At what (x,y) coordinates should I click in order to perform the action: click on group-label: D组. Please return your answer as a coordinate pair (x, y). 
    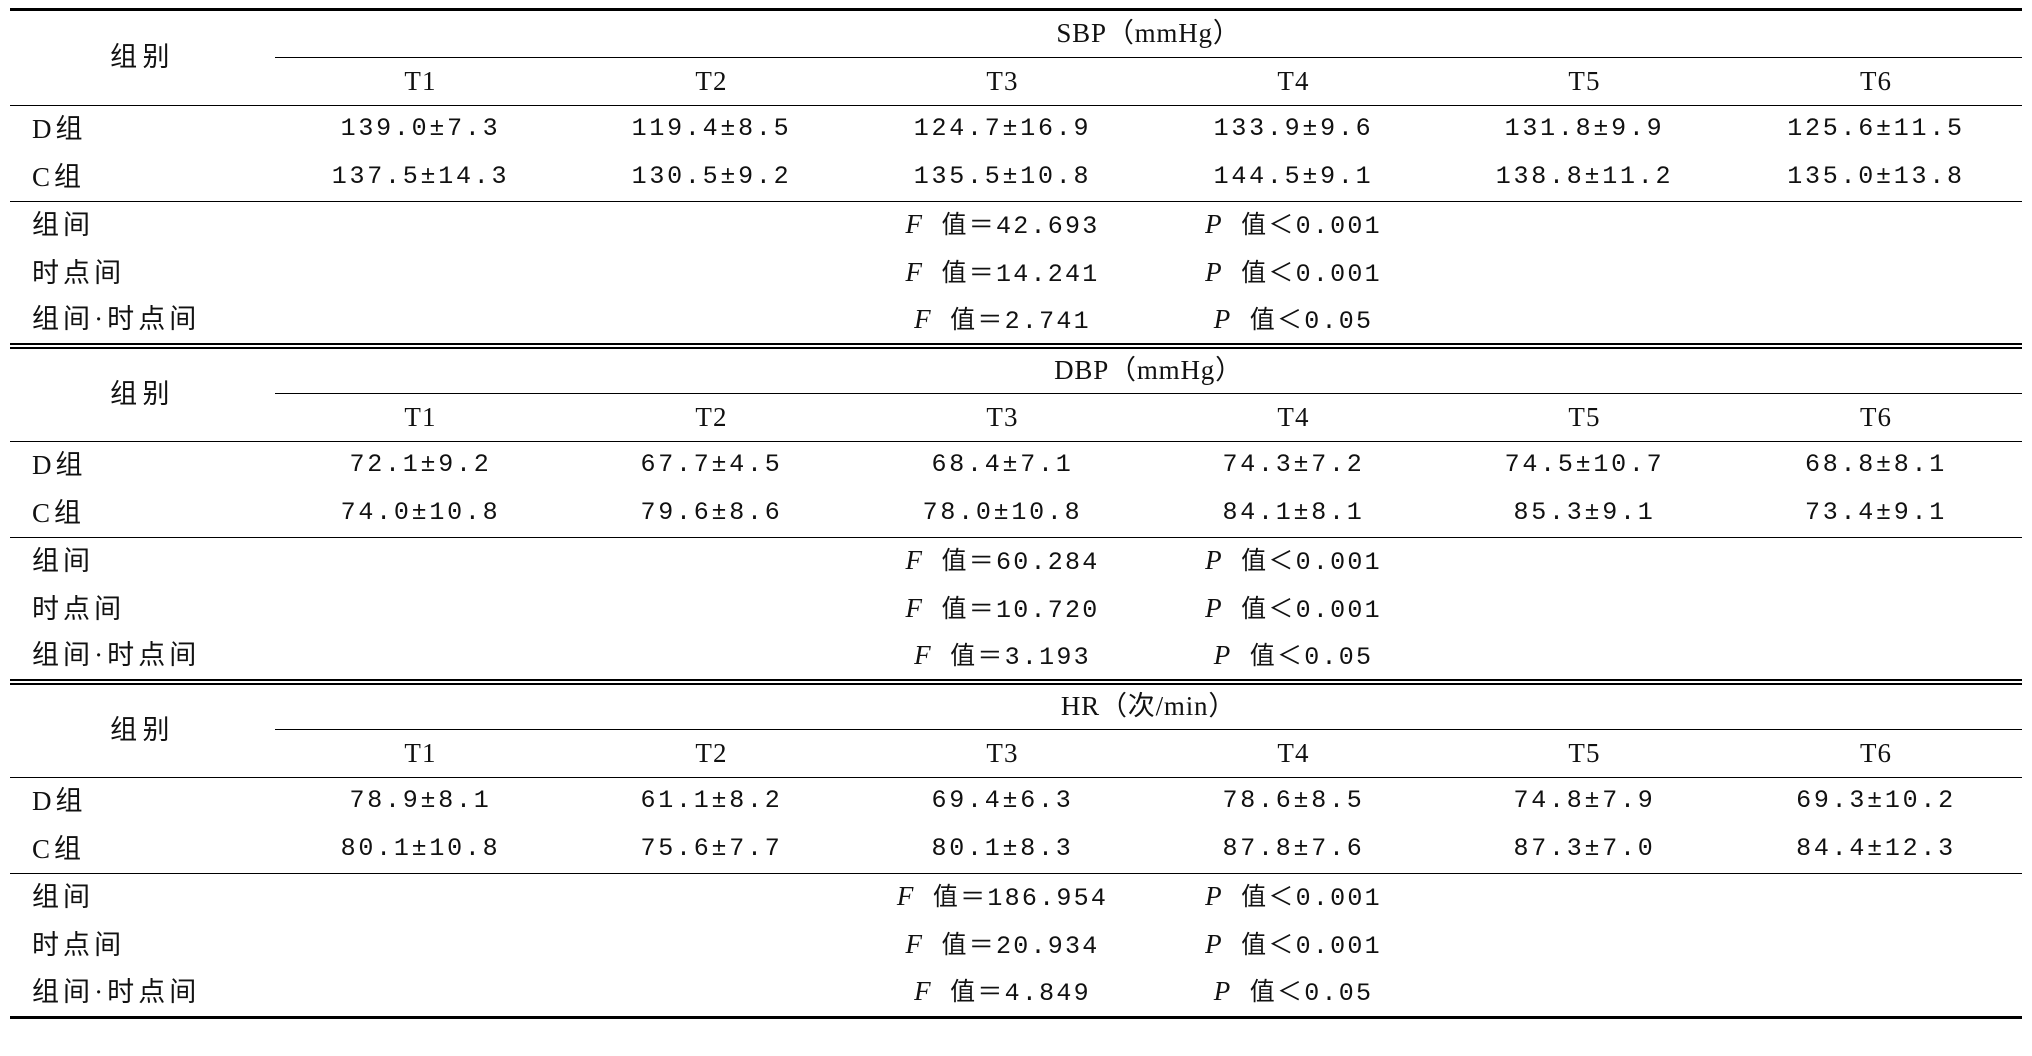
    Looking at the image, I should click on (59, 801).